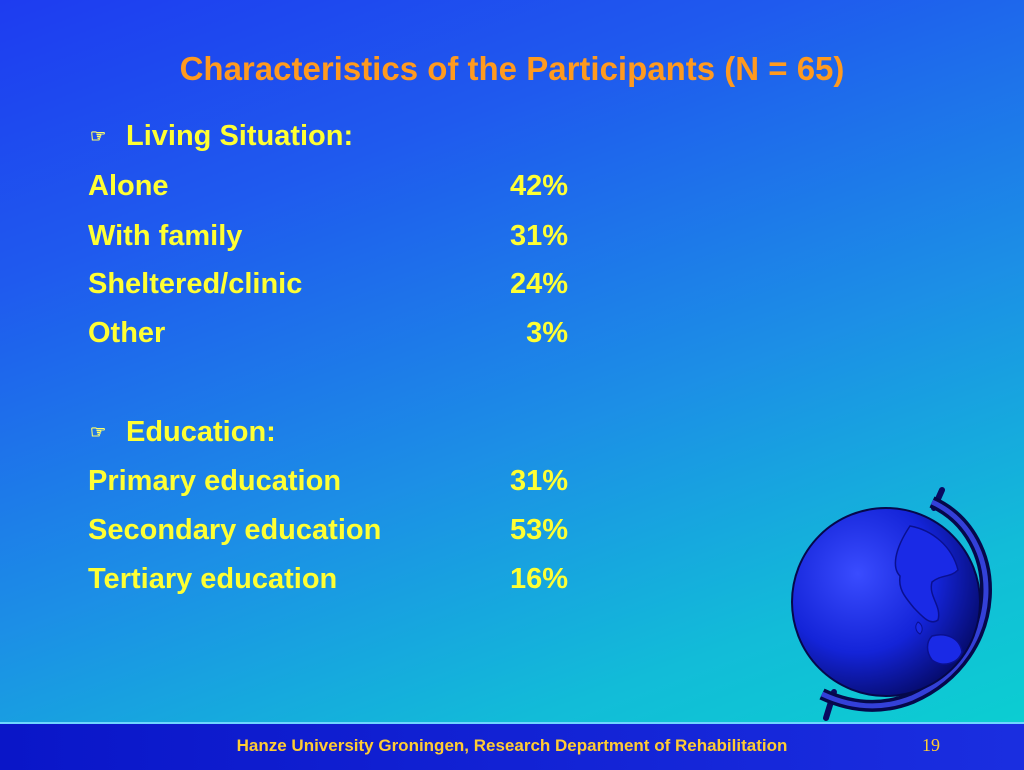 Image resolution: width=1024 pixels, height=770 pixels. Describe the element at coordinates (128, 186) in the screenshot. I see `row-label: Alone` at that location.